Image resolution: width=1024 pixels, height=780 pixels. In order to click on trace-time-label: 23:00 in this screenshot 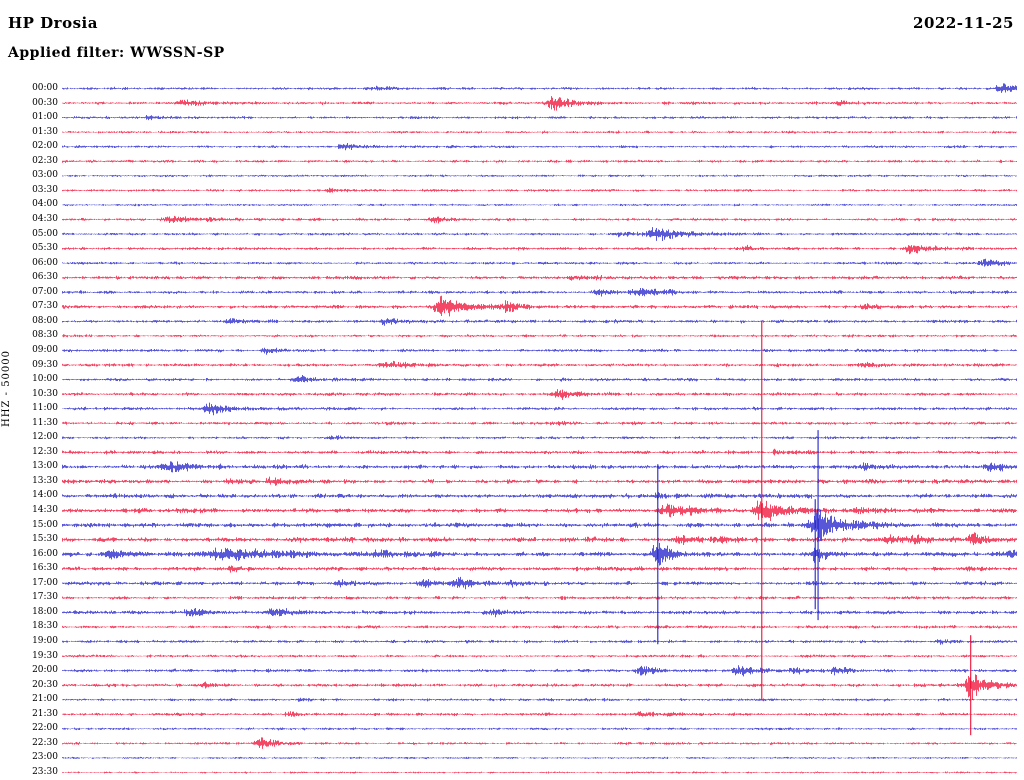, I will do `click(45, 757)`.